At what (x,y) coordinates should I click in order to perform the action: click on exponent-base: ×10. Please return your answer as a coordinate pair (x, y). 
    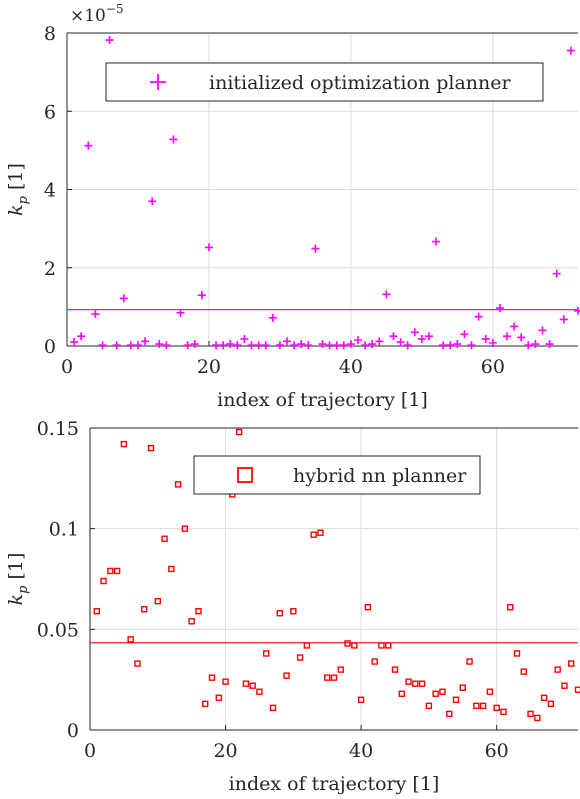
    Looking at the image, I should click on (88, 16).